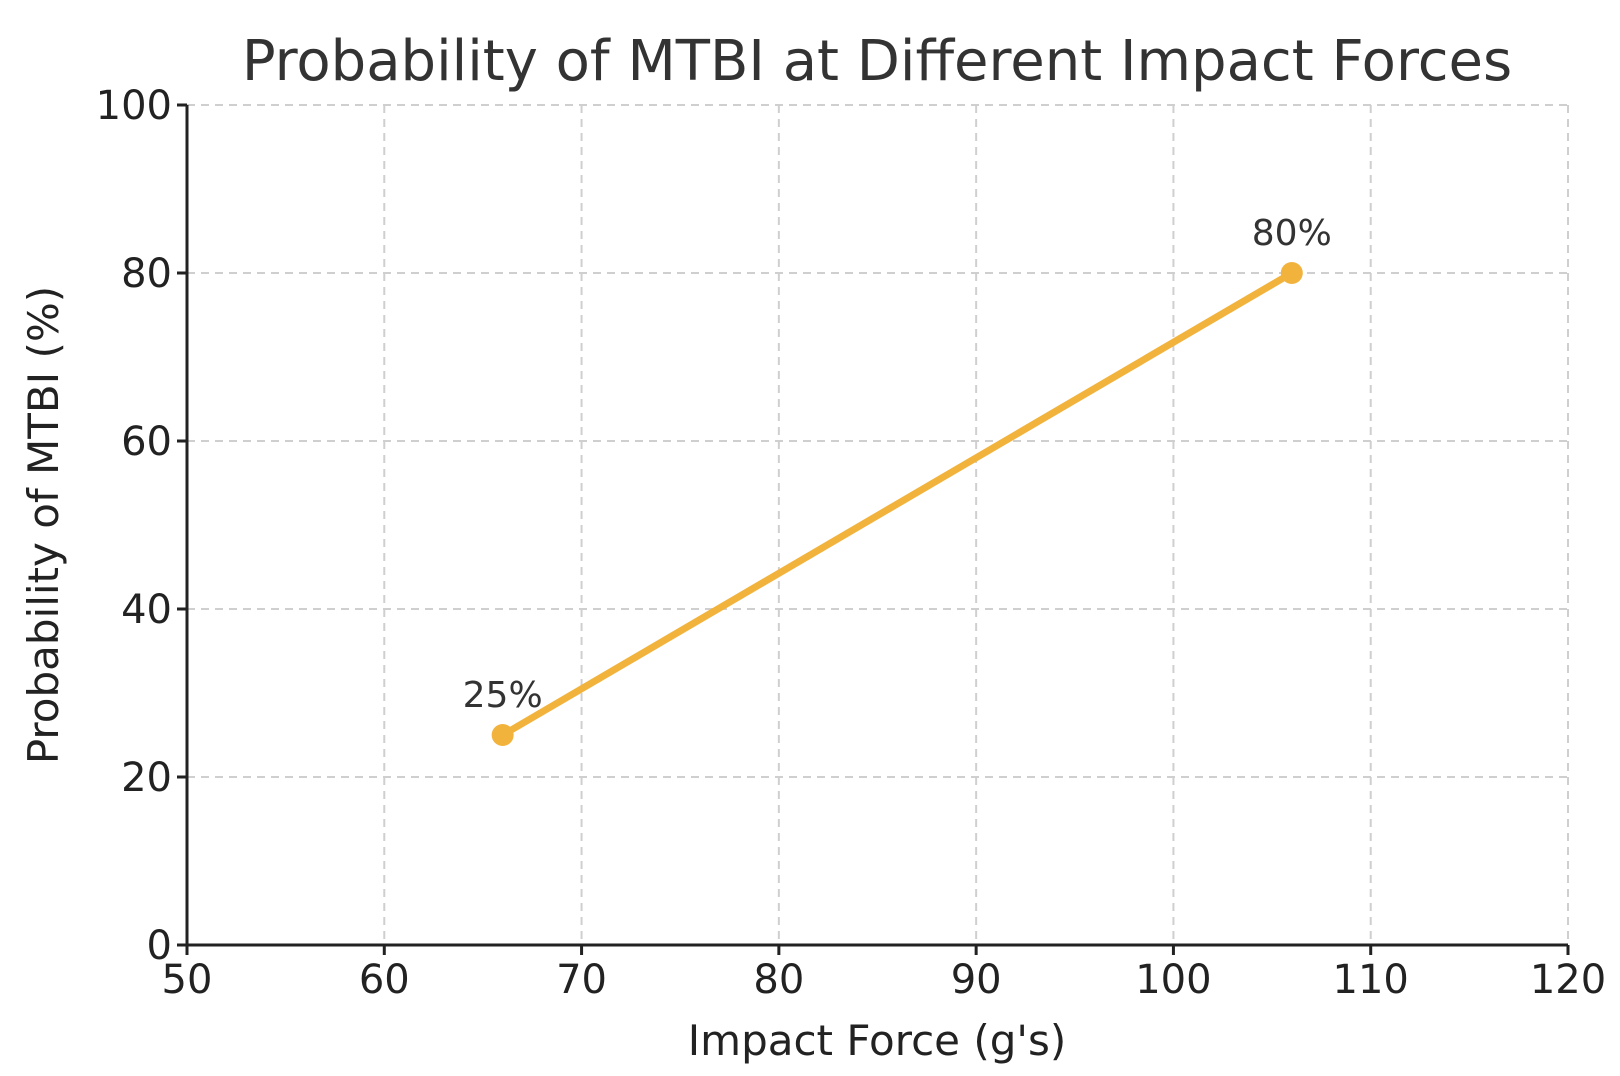 Image resolution: width=1620 pixels, height=1076 pixels. I want to click on y-ticks: 0 20 40 60 80 100, so click(141, 526).